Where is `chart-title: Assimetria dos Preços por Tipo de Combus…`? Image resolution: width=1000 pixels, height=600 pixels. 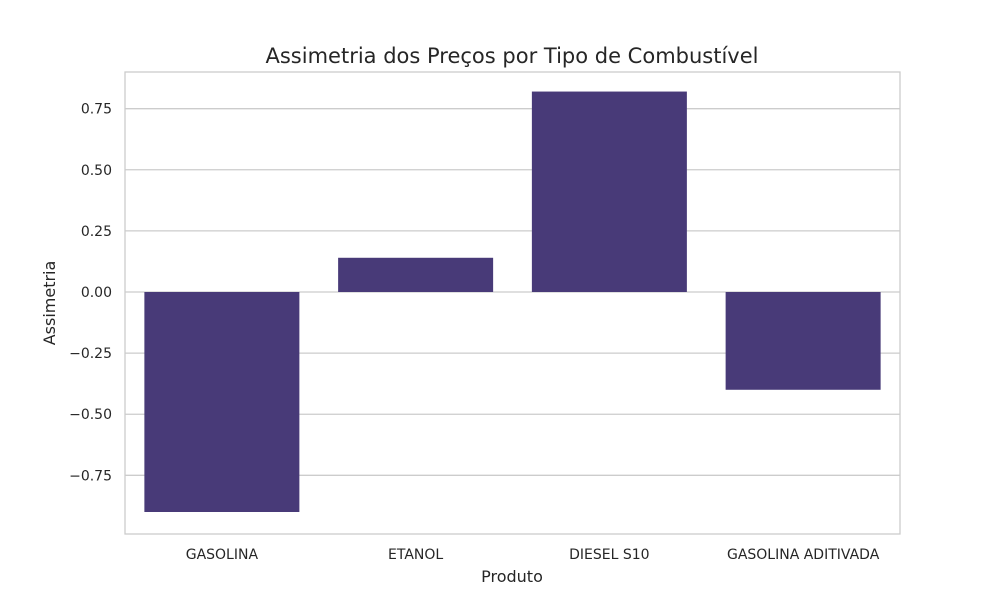
chart-title: Assimetria dos Preços por Tipo de Combus… is located at coordinates (512, 56).